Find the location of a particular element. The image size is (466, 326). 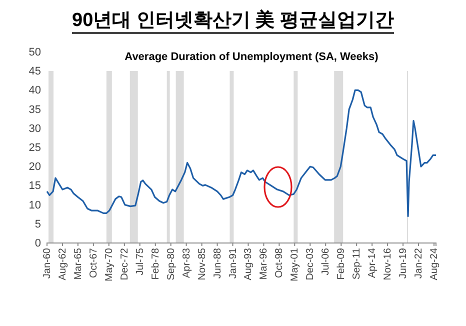

x-tick-label: Dec-03 is located at coordinates (310, 264).